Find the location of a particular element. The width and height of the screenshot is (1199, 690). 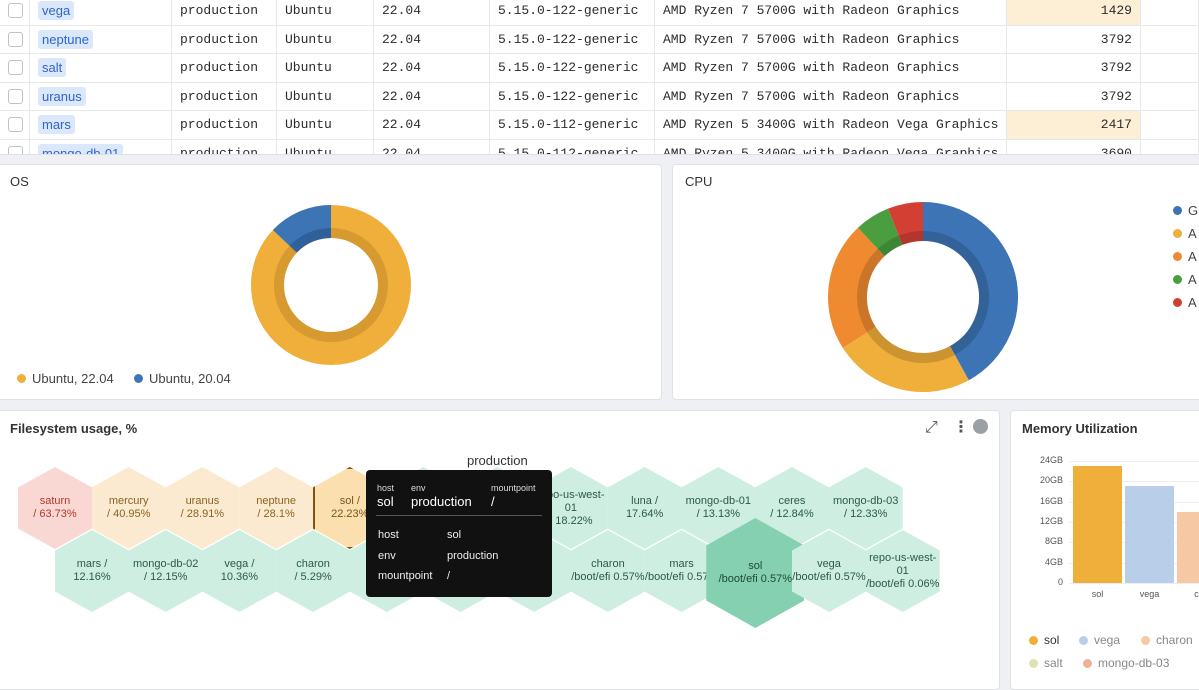

fs-hex-label: mongo-db-02/ 12.15% is located at coordinates (165, 571).